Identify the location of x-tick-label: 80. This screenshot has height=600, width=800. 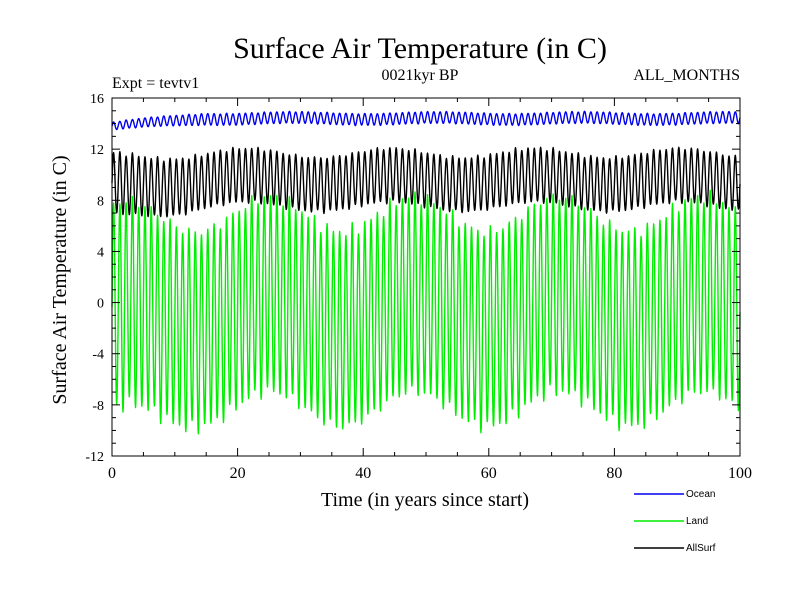
(614, 473).